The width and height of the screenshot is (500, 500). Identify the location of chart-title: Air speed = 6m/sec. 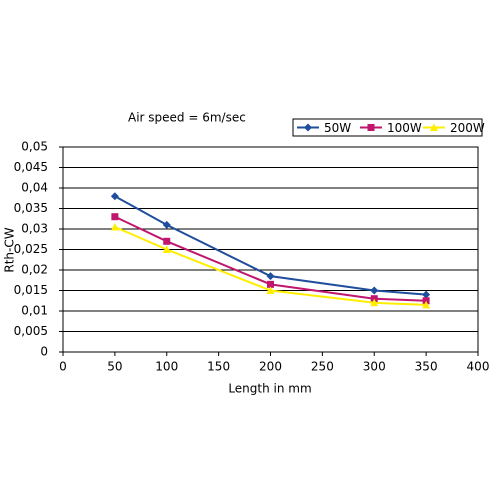
(187, 118).